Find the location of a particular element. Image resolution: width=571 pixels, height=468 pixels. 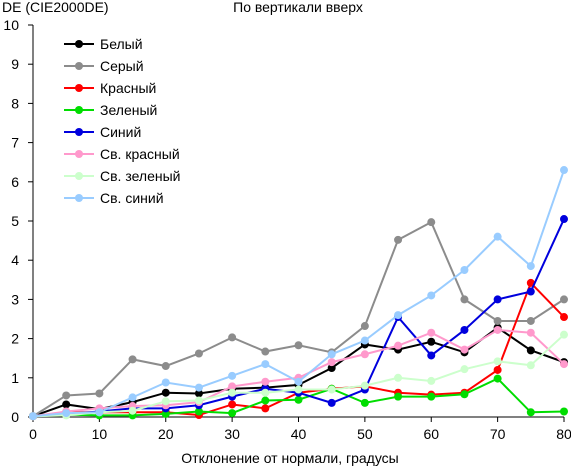

y-axis-label: DE (CIE2000DE) is located at coordinates (55, 7).